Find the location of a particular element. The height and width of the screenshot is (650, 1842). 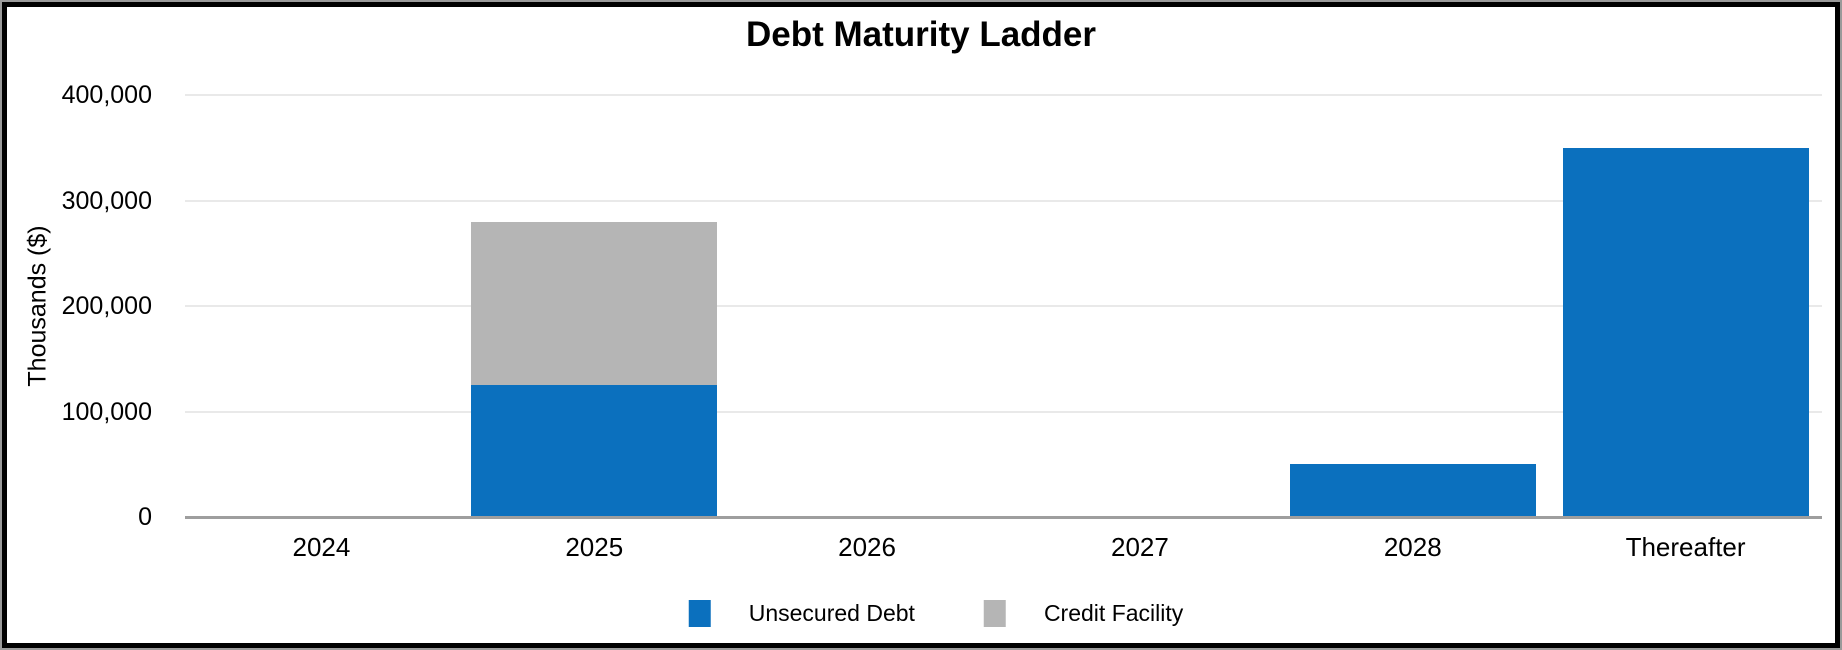

y-tick-label: 400,000 is located at coordinates (106, 95).